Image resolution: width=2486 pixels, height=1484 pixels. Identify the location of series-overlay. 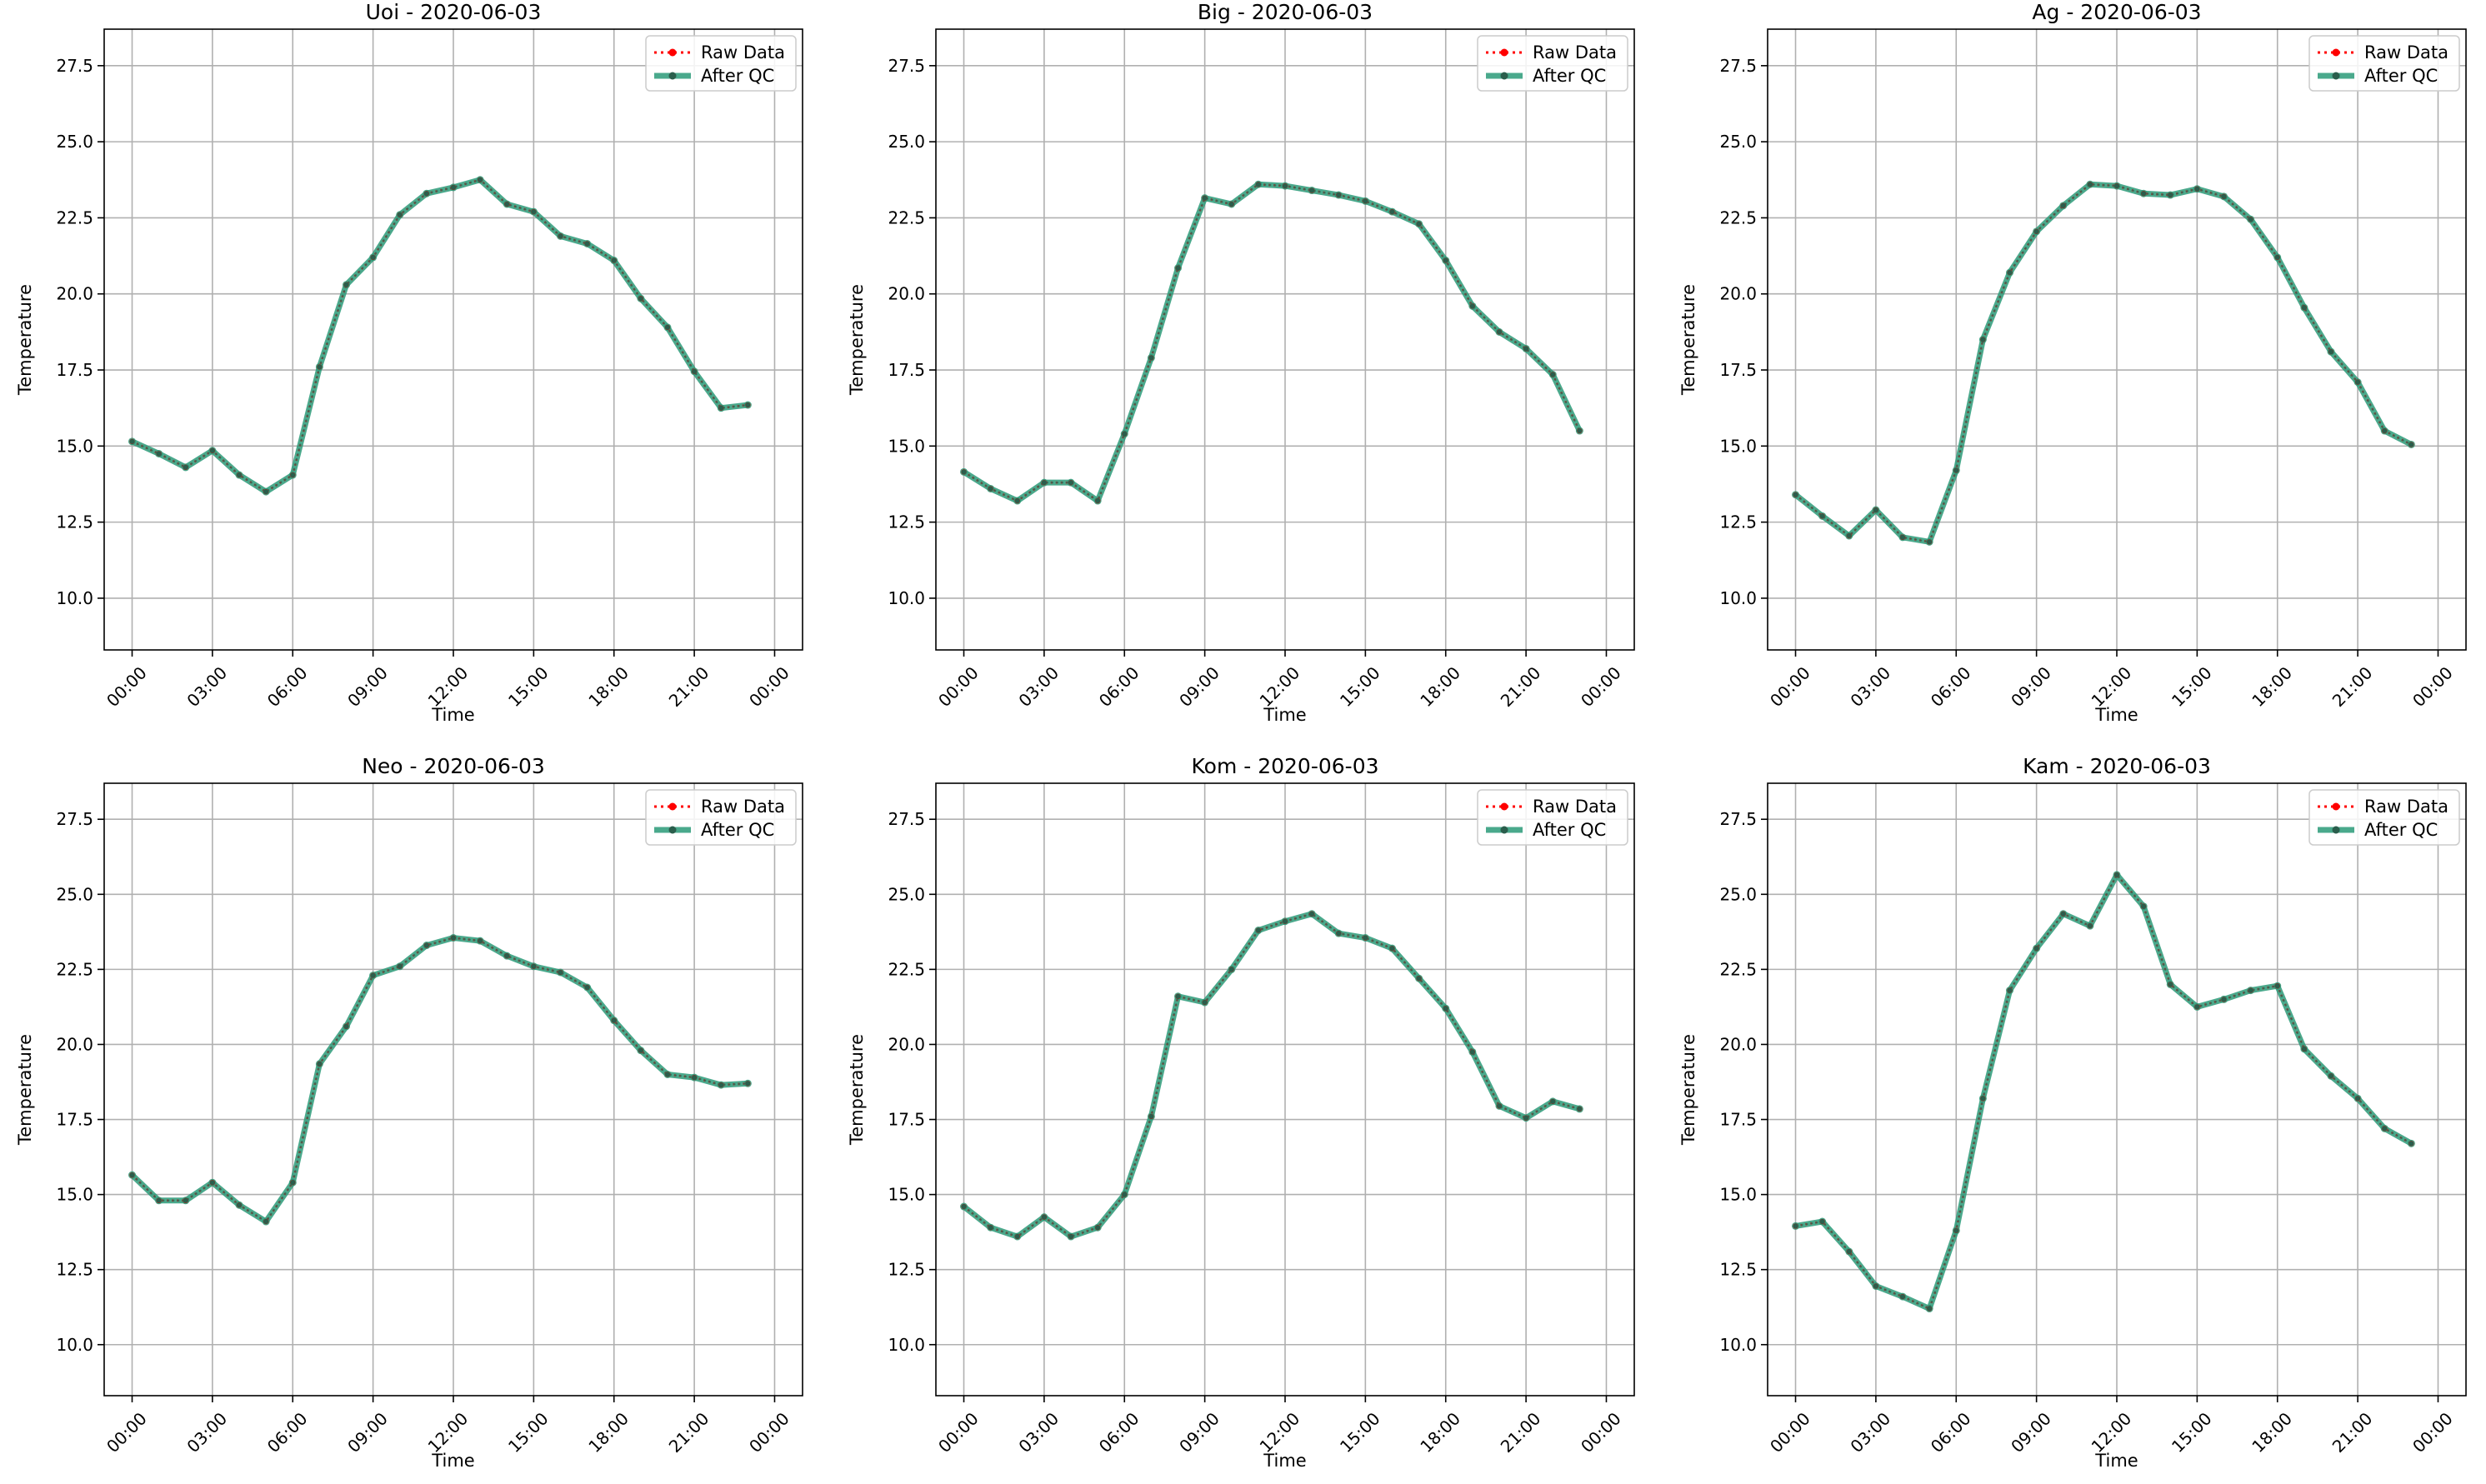
(439, 1080).